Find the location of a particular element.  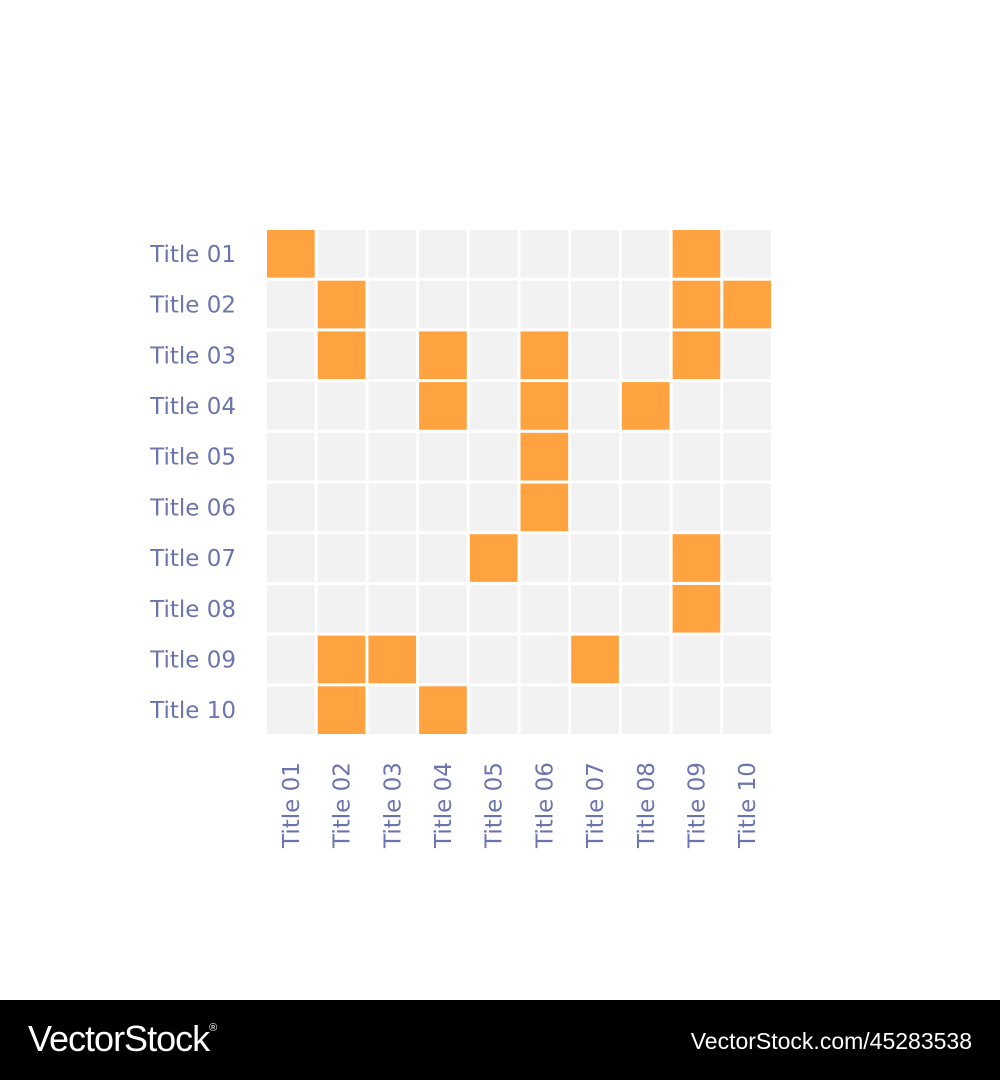

heatmap-cell-r4-c8 is located at coordinates (645, 406).